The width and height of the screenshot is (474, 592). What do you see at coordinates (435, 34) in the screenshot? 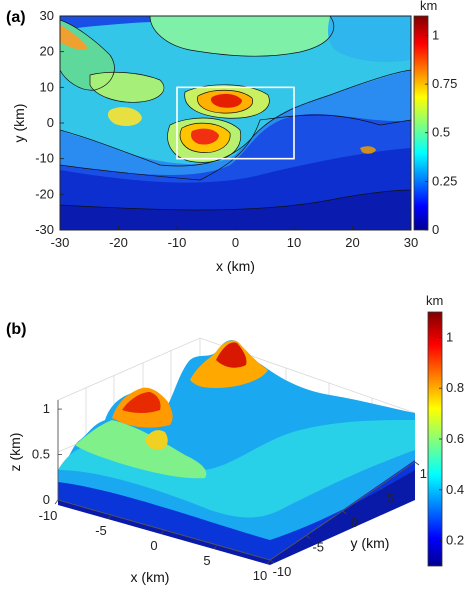
I see `panel-a-cb-tick-label: 1` at bounding box center [435, 34].